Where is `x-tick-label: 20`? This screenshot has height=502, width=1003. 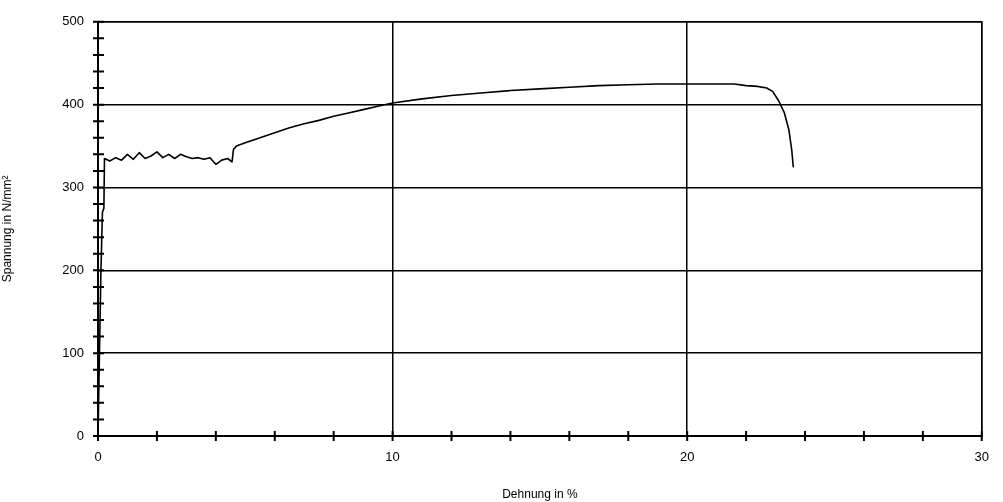 x-tick-label: 20 is located at coordinates (687, 457).